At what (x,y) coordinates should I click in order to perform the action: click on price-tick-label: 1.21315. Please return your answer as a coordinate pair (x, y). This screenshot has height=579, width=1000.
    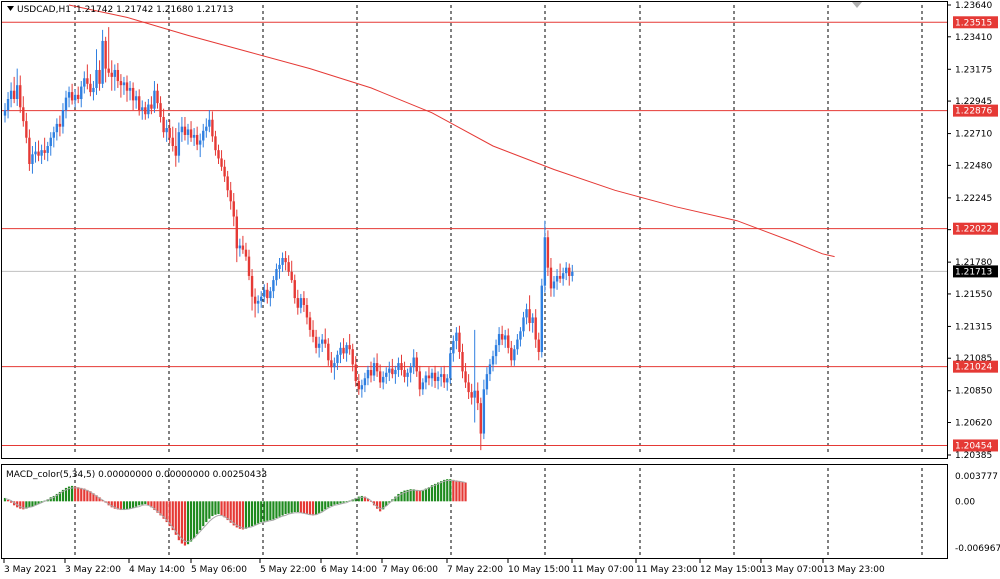
    Looking at the image, I should click on (973, 327).